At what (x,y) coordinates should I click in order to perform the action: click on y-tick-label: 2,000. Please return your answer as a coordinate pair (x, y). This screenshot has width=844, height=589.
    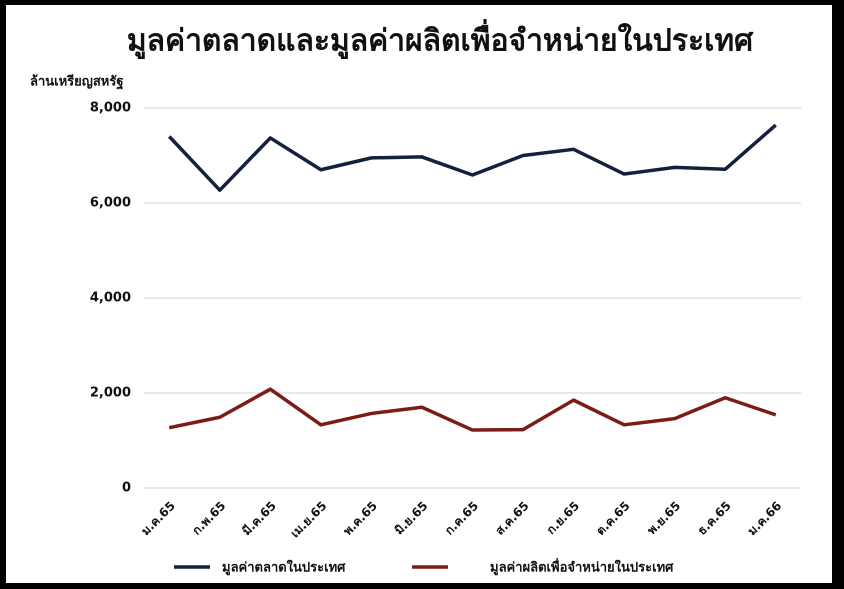
    Looking at the image, I should click on (110, 393).